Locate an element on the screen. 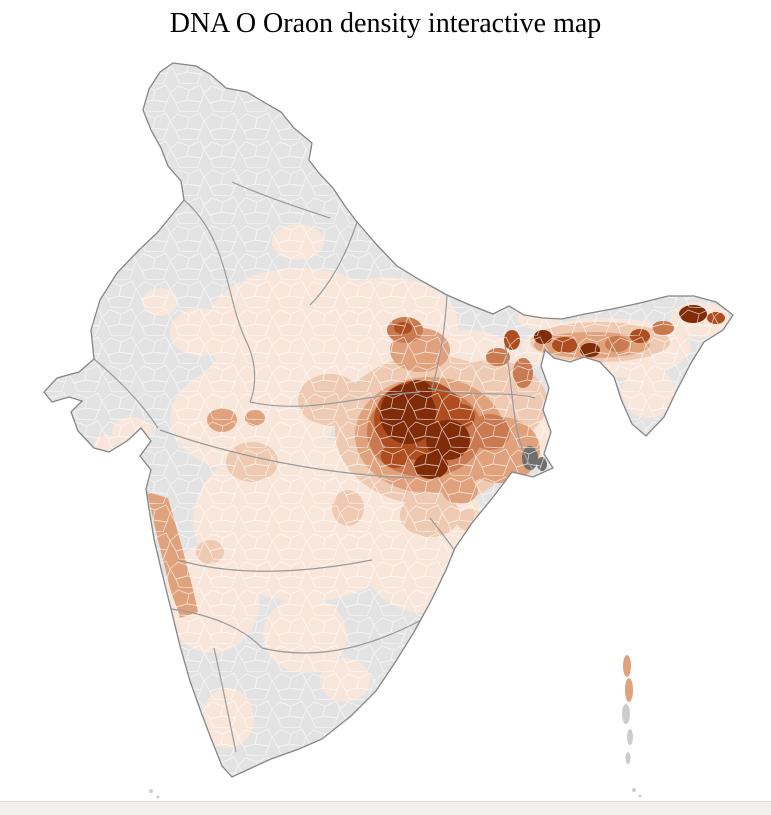 This screenshot has height=815, width=771. lakshadweep-islands is located at coordinates (154, 794).